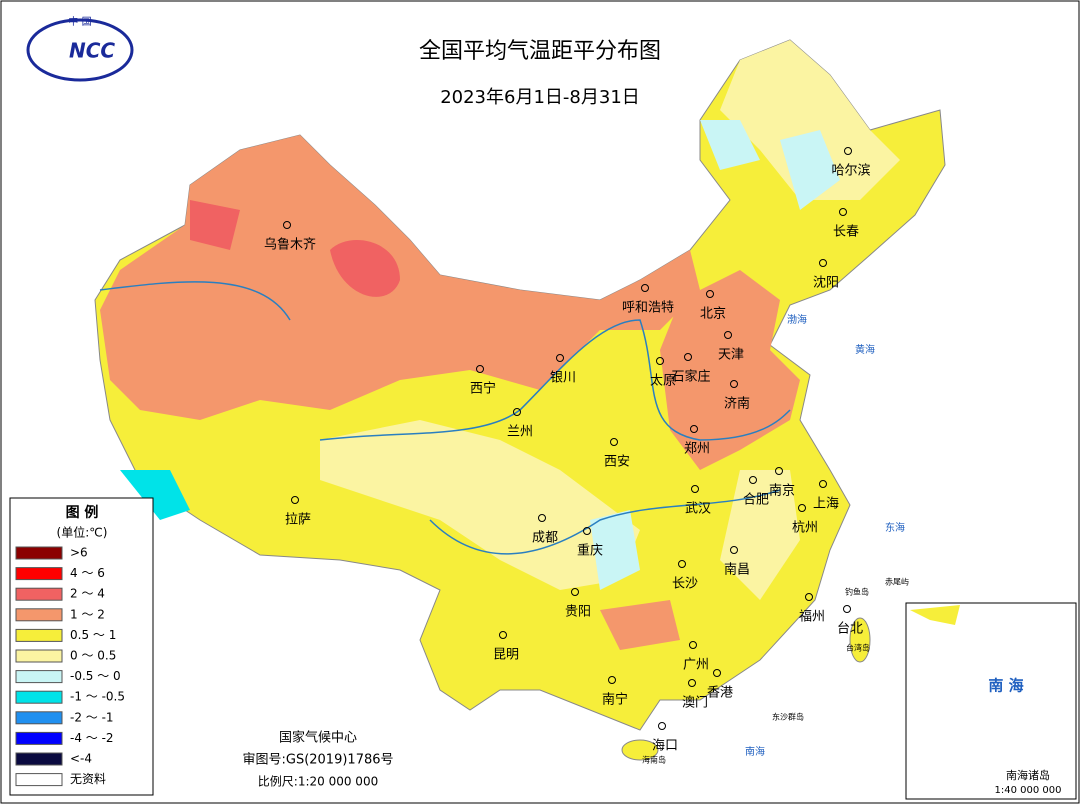  Describe the element at coordinates (540, 97) in the screenshot. I see `subtitle: 2023年6月1日-8月31日` at that location.